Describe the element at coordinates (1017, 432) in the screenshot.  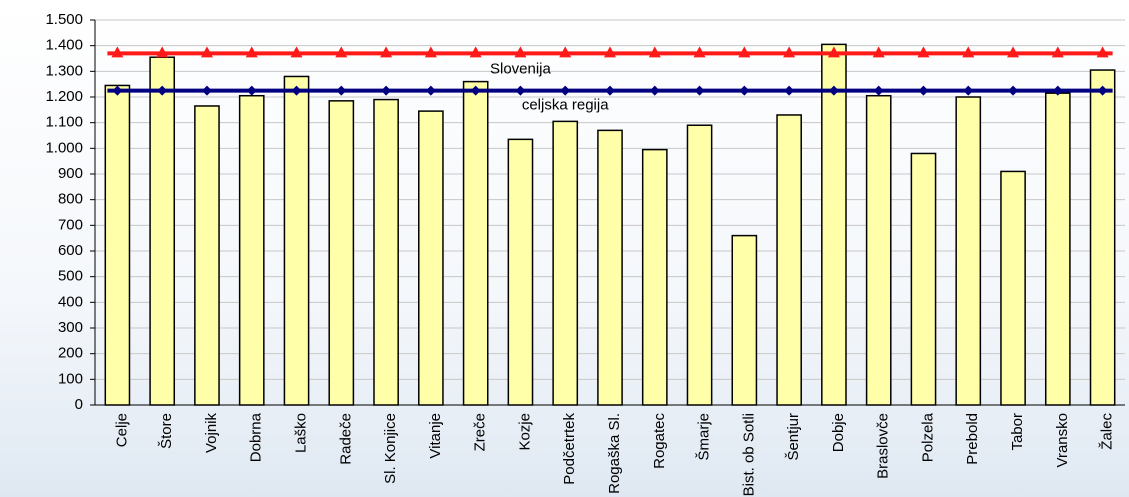
I see `x-tick-label: Tabor` at that location.